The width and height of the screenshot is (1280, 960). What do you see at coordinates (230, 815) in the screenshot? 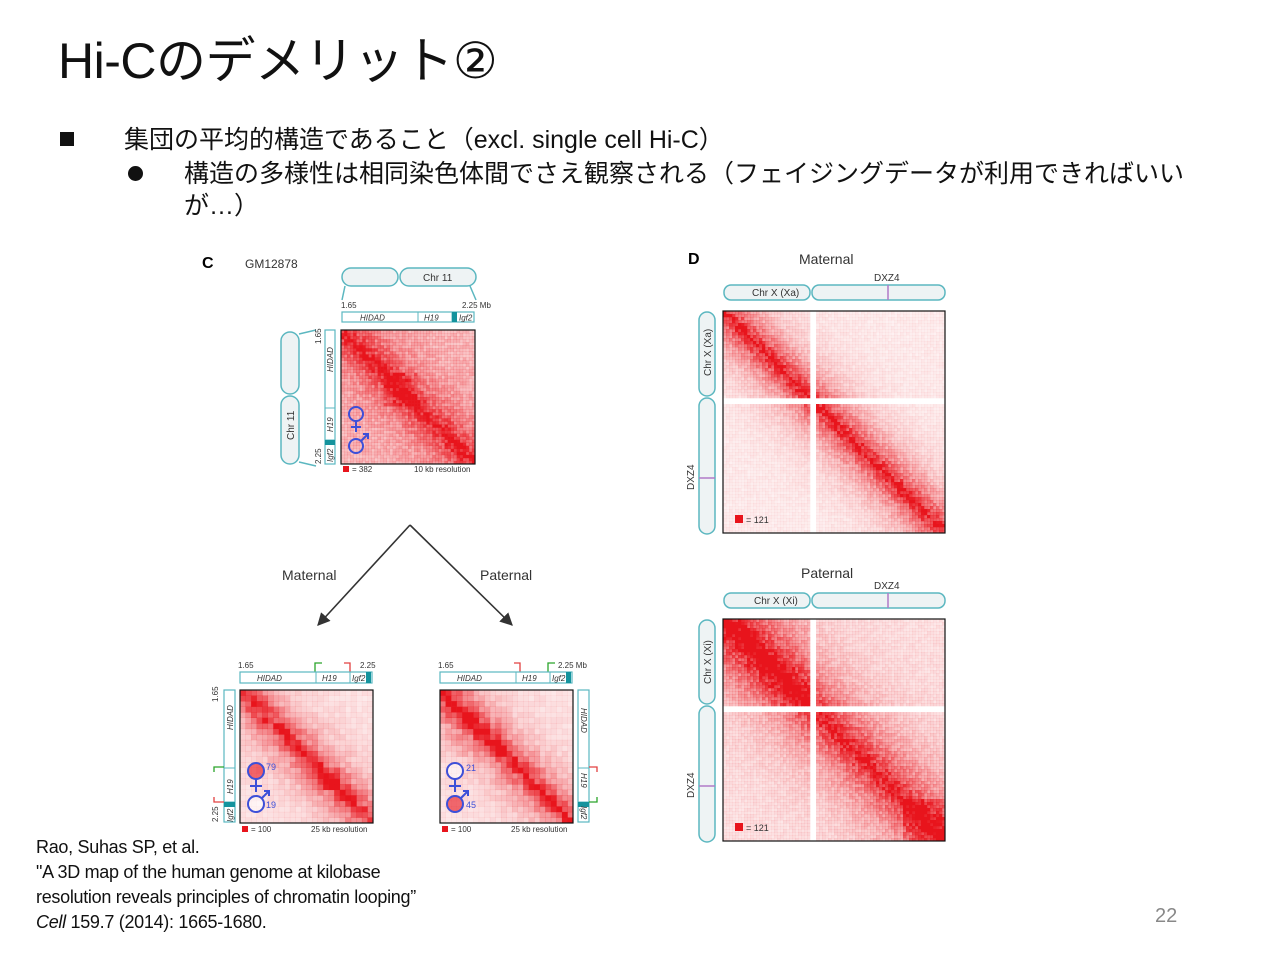
I see `mat-side-gene-igf2: Igf2` at bounding box center [230, 815].